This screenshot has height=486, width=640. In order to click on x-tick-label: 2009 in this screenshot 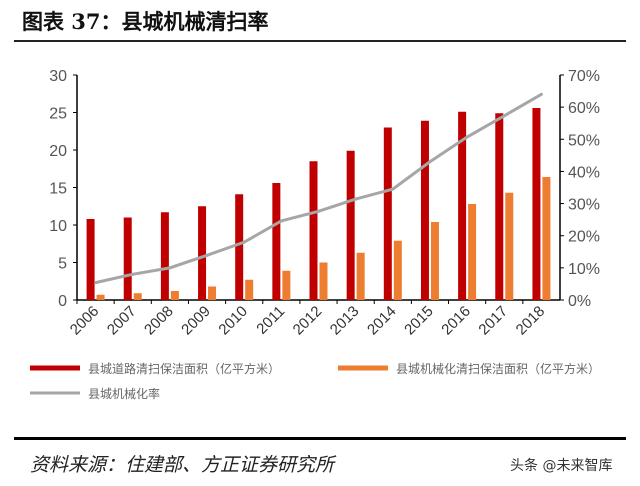, I will do `click(196, 321)`.